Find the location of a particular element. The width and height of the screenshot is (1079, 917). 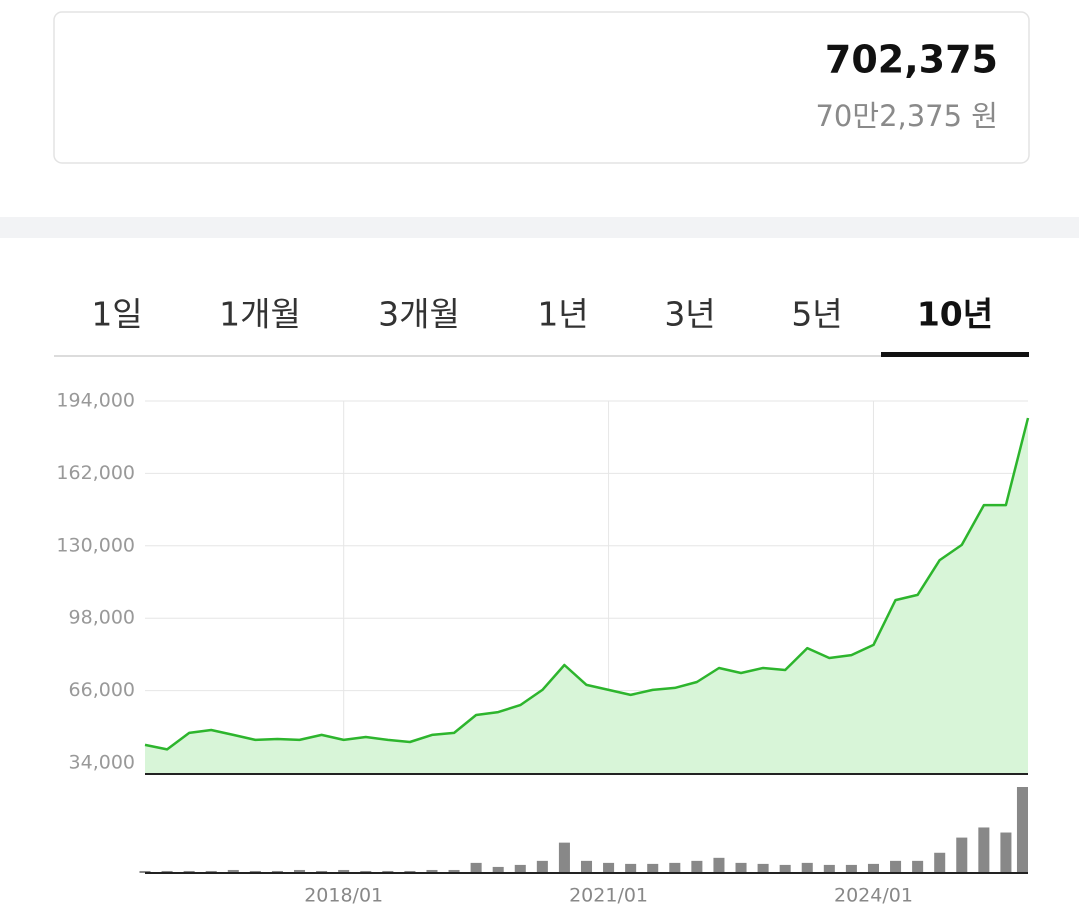

y-tick-label: 194,000 is located at coordinates (95, 401).